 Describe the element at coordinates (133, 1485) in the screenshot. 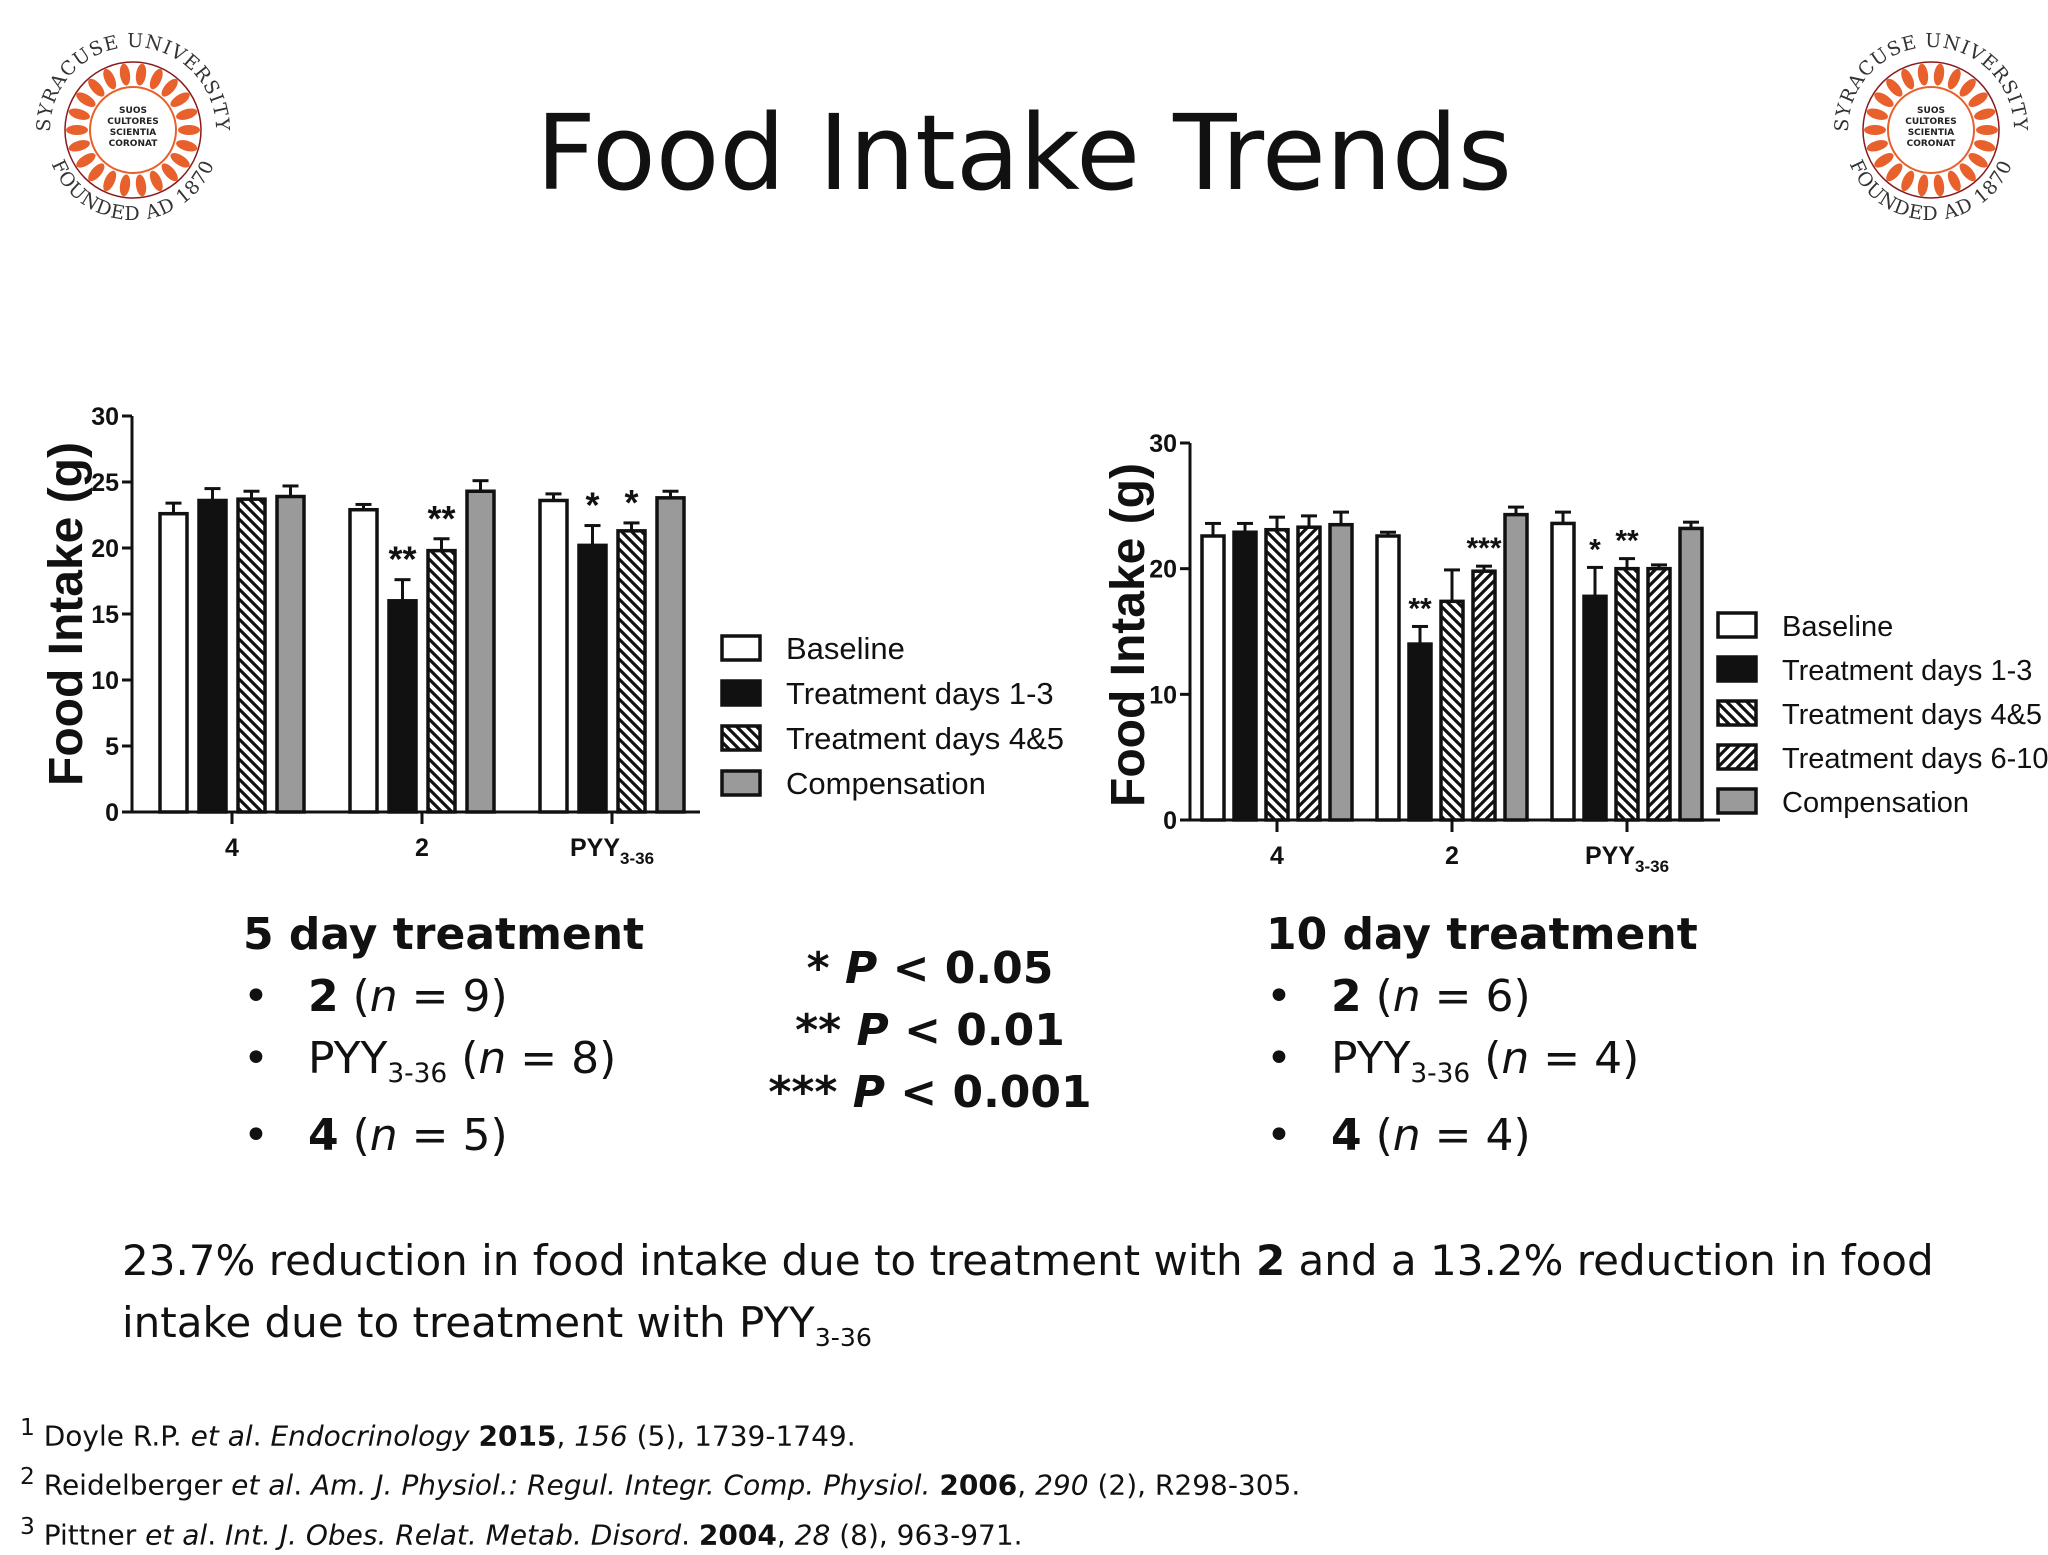

I see `reference-authors: Reidelberger` at that location.